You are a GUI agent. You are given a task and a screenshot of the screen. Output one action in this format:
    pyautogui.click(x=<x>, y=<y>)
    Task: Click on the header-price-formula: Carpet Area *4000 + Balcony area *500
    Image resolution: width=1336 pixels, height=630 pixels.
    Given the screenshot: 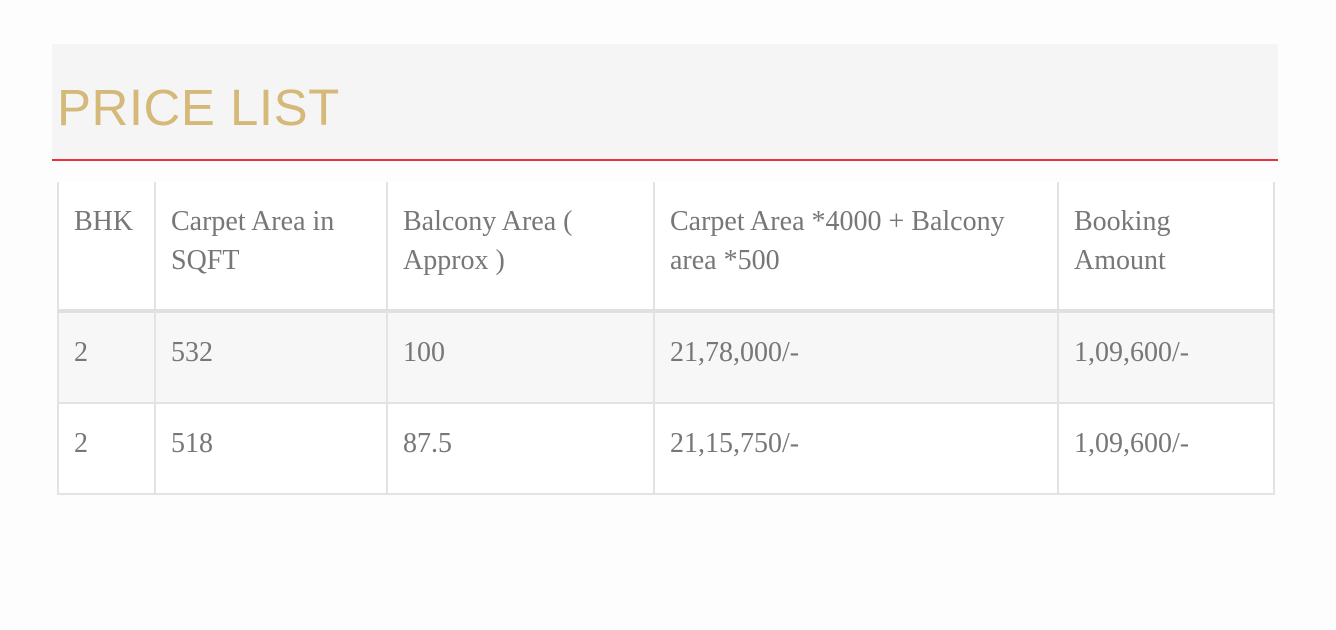 What is the action you would take?
    pyautogui.click(x=856, y=247)
    